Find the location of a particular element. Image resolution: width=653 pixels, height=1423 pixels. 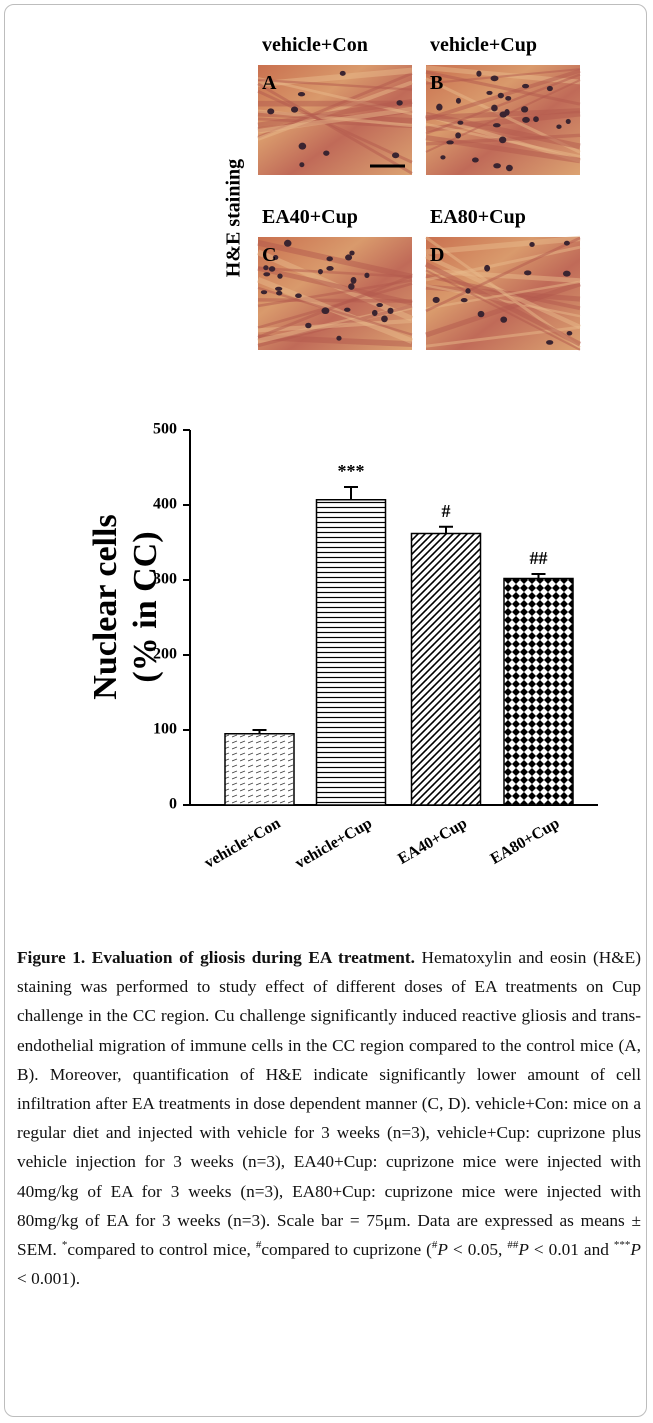

panel-title: vehicle+Cup is located at coordinates (483, 45).